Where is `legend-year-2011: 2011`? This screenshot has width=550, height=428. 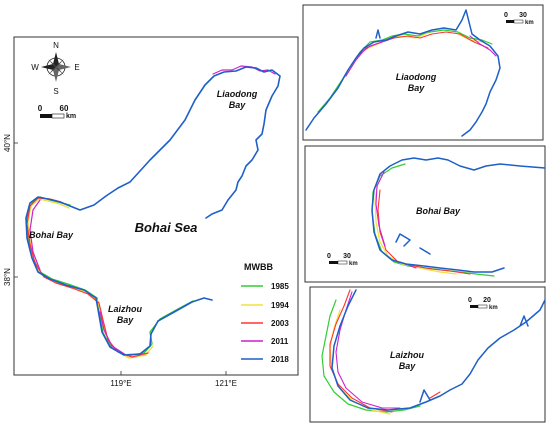 legend-year-2011: 2011 is located at coordinates (280, 341).